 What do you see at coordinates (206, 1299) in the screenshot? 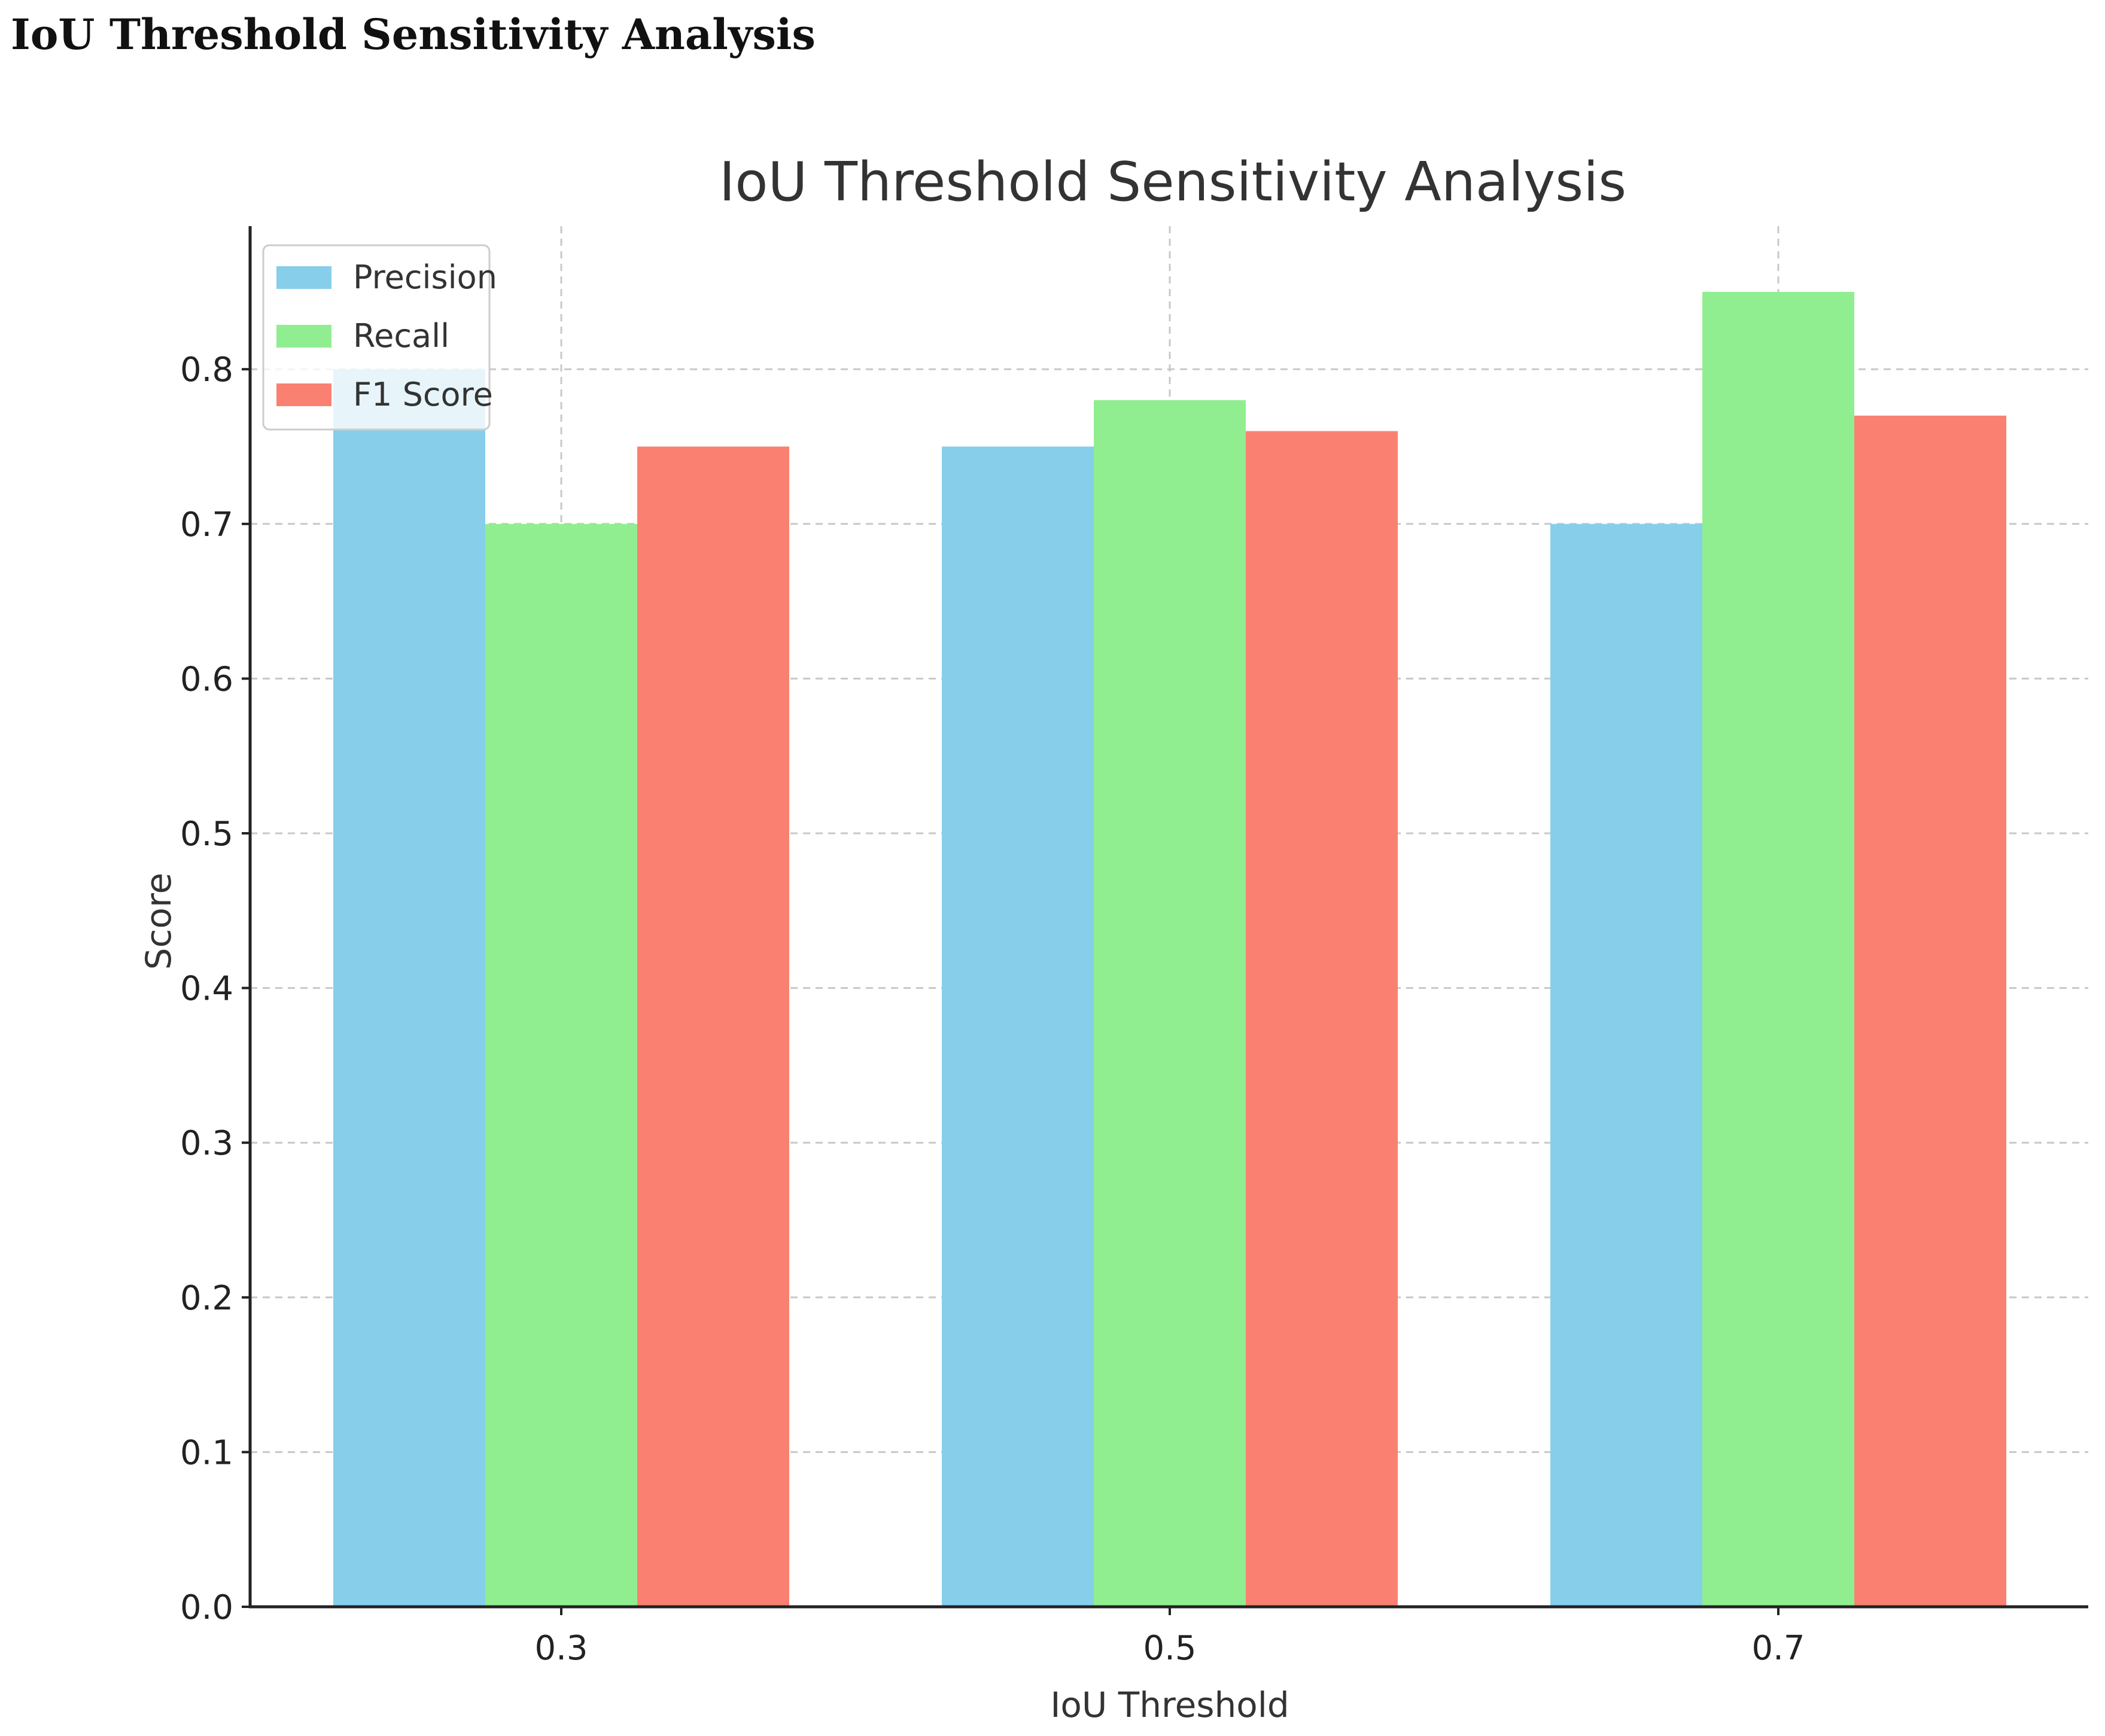
I see `y-tick-label: 0.2` at bounding box center [206, 1299].